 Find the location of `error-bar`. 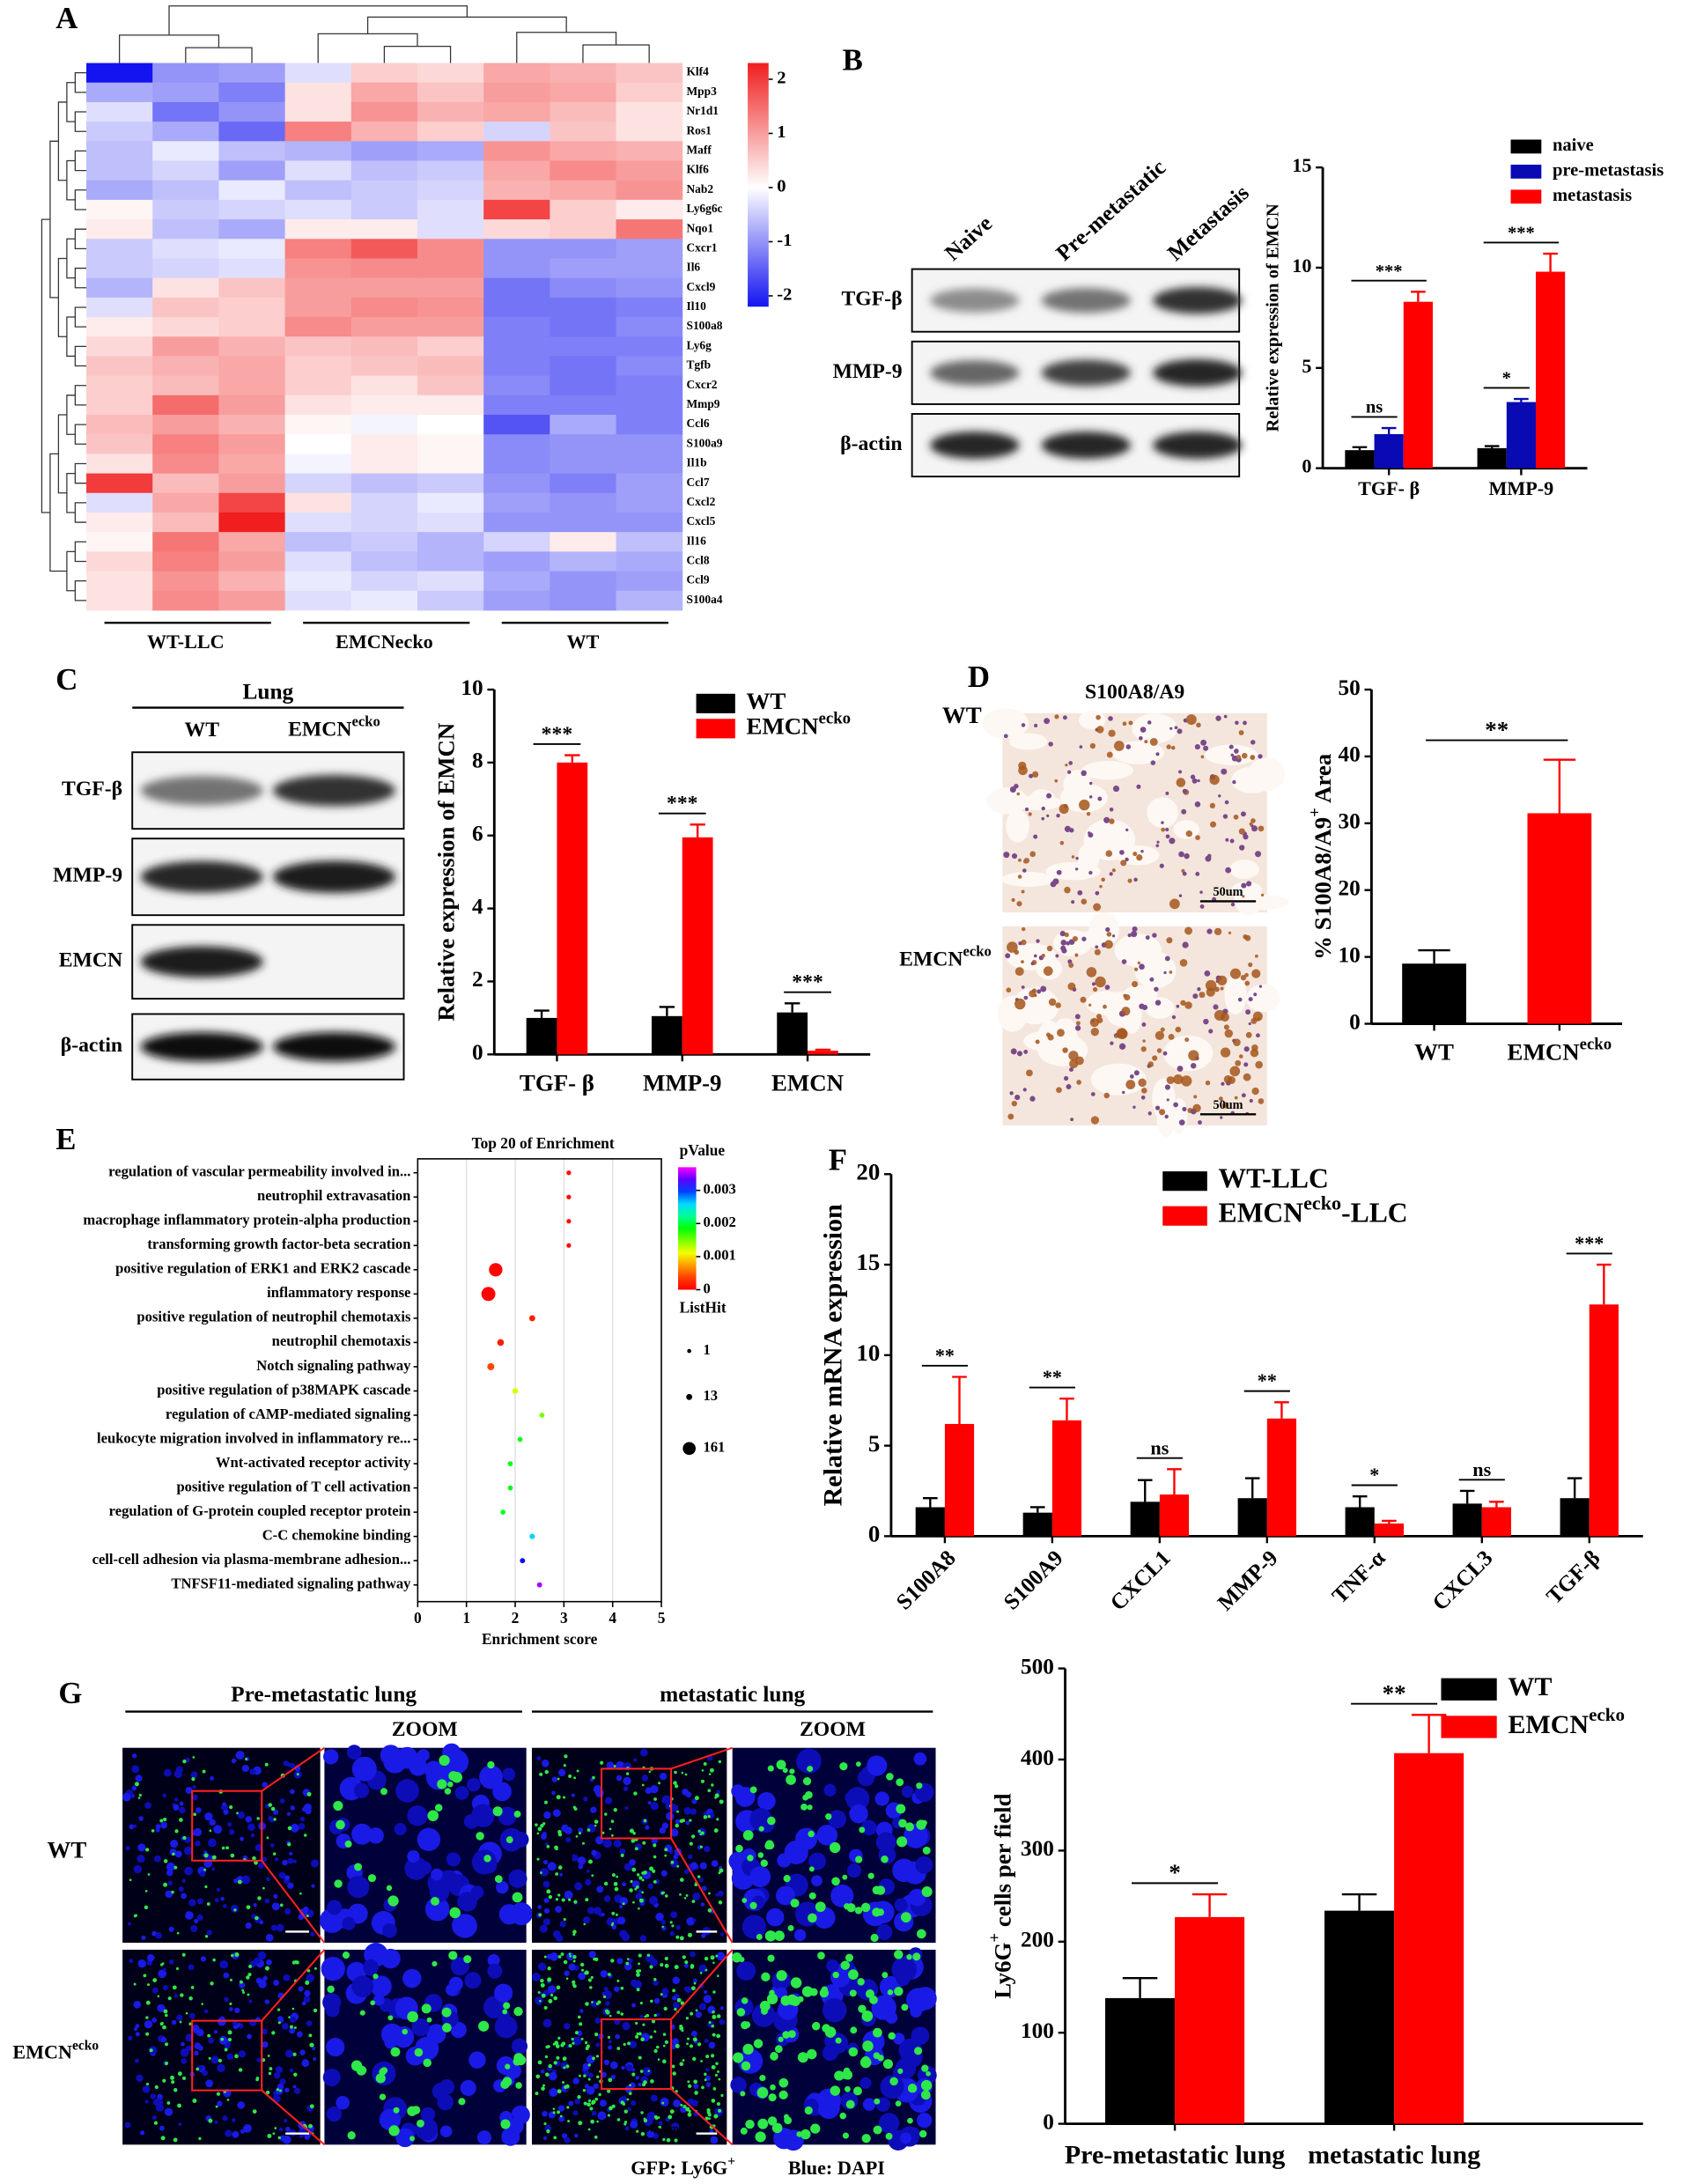

error-bar is located at coordinates (1434, 956).